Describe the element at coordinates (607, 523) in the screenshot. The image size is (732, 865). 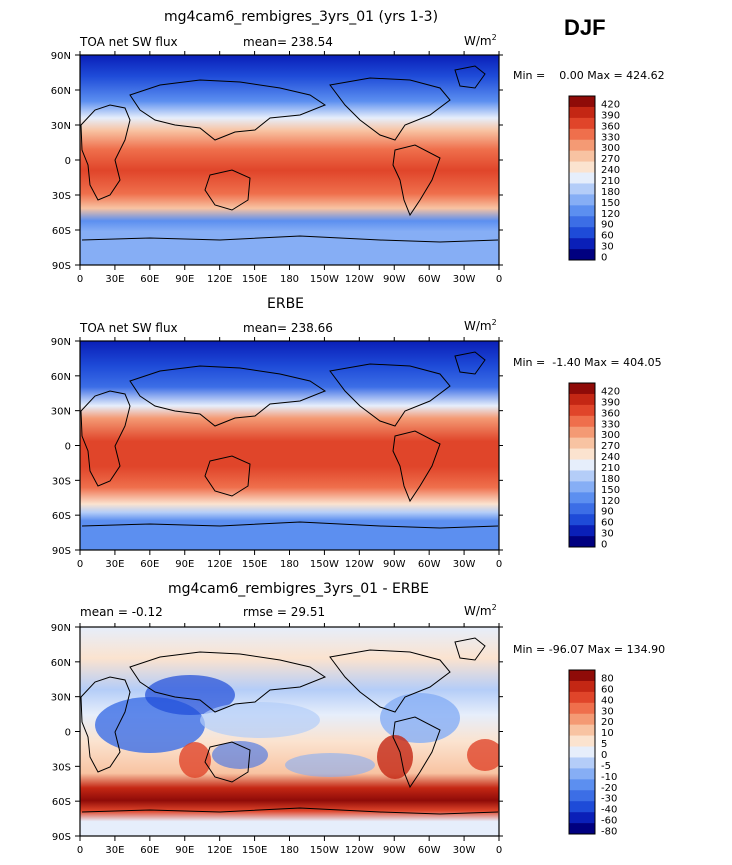
I see `colorbar-label: 60` at that location.